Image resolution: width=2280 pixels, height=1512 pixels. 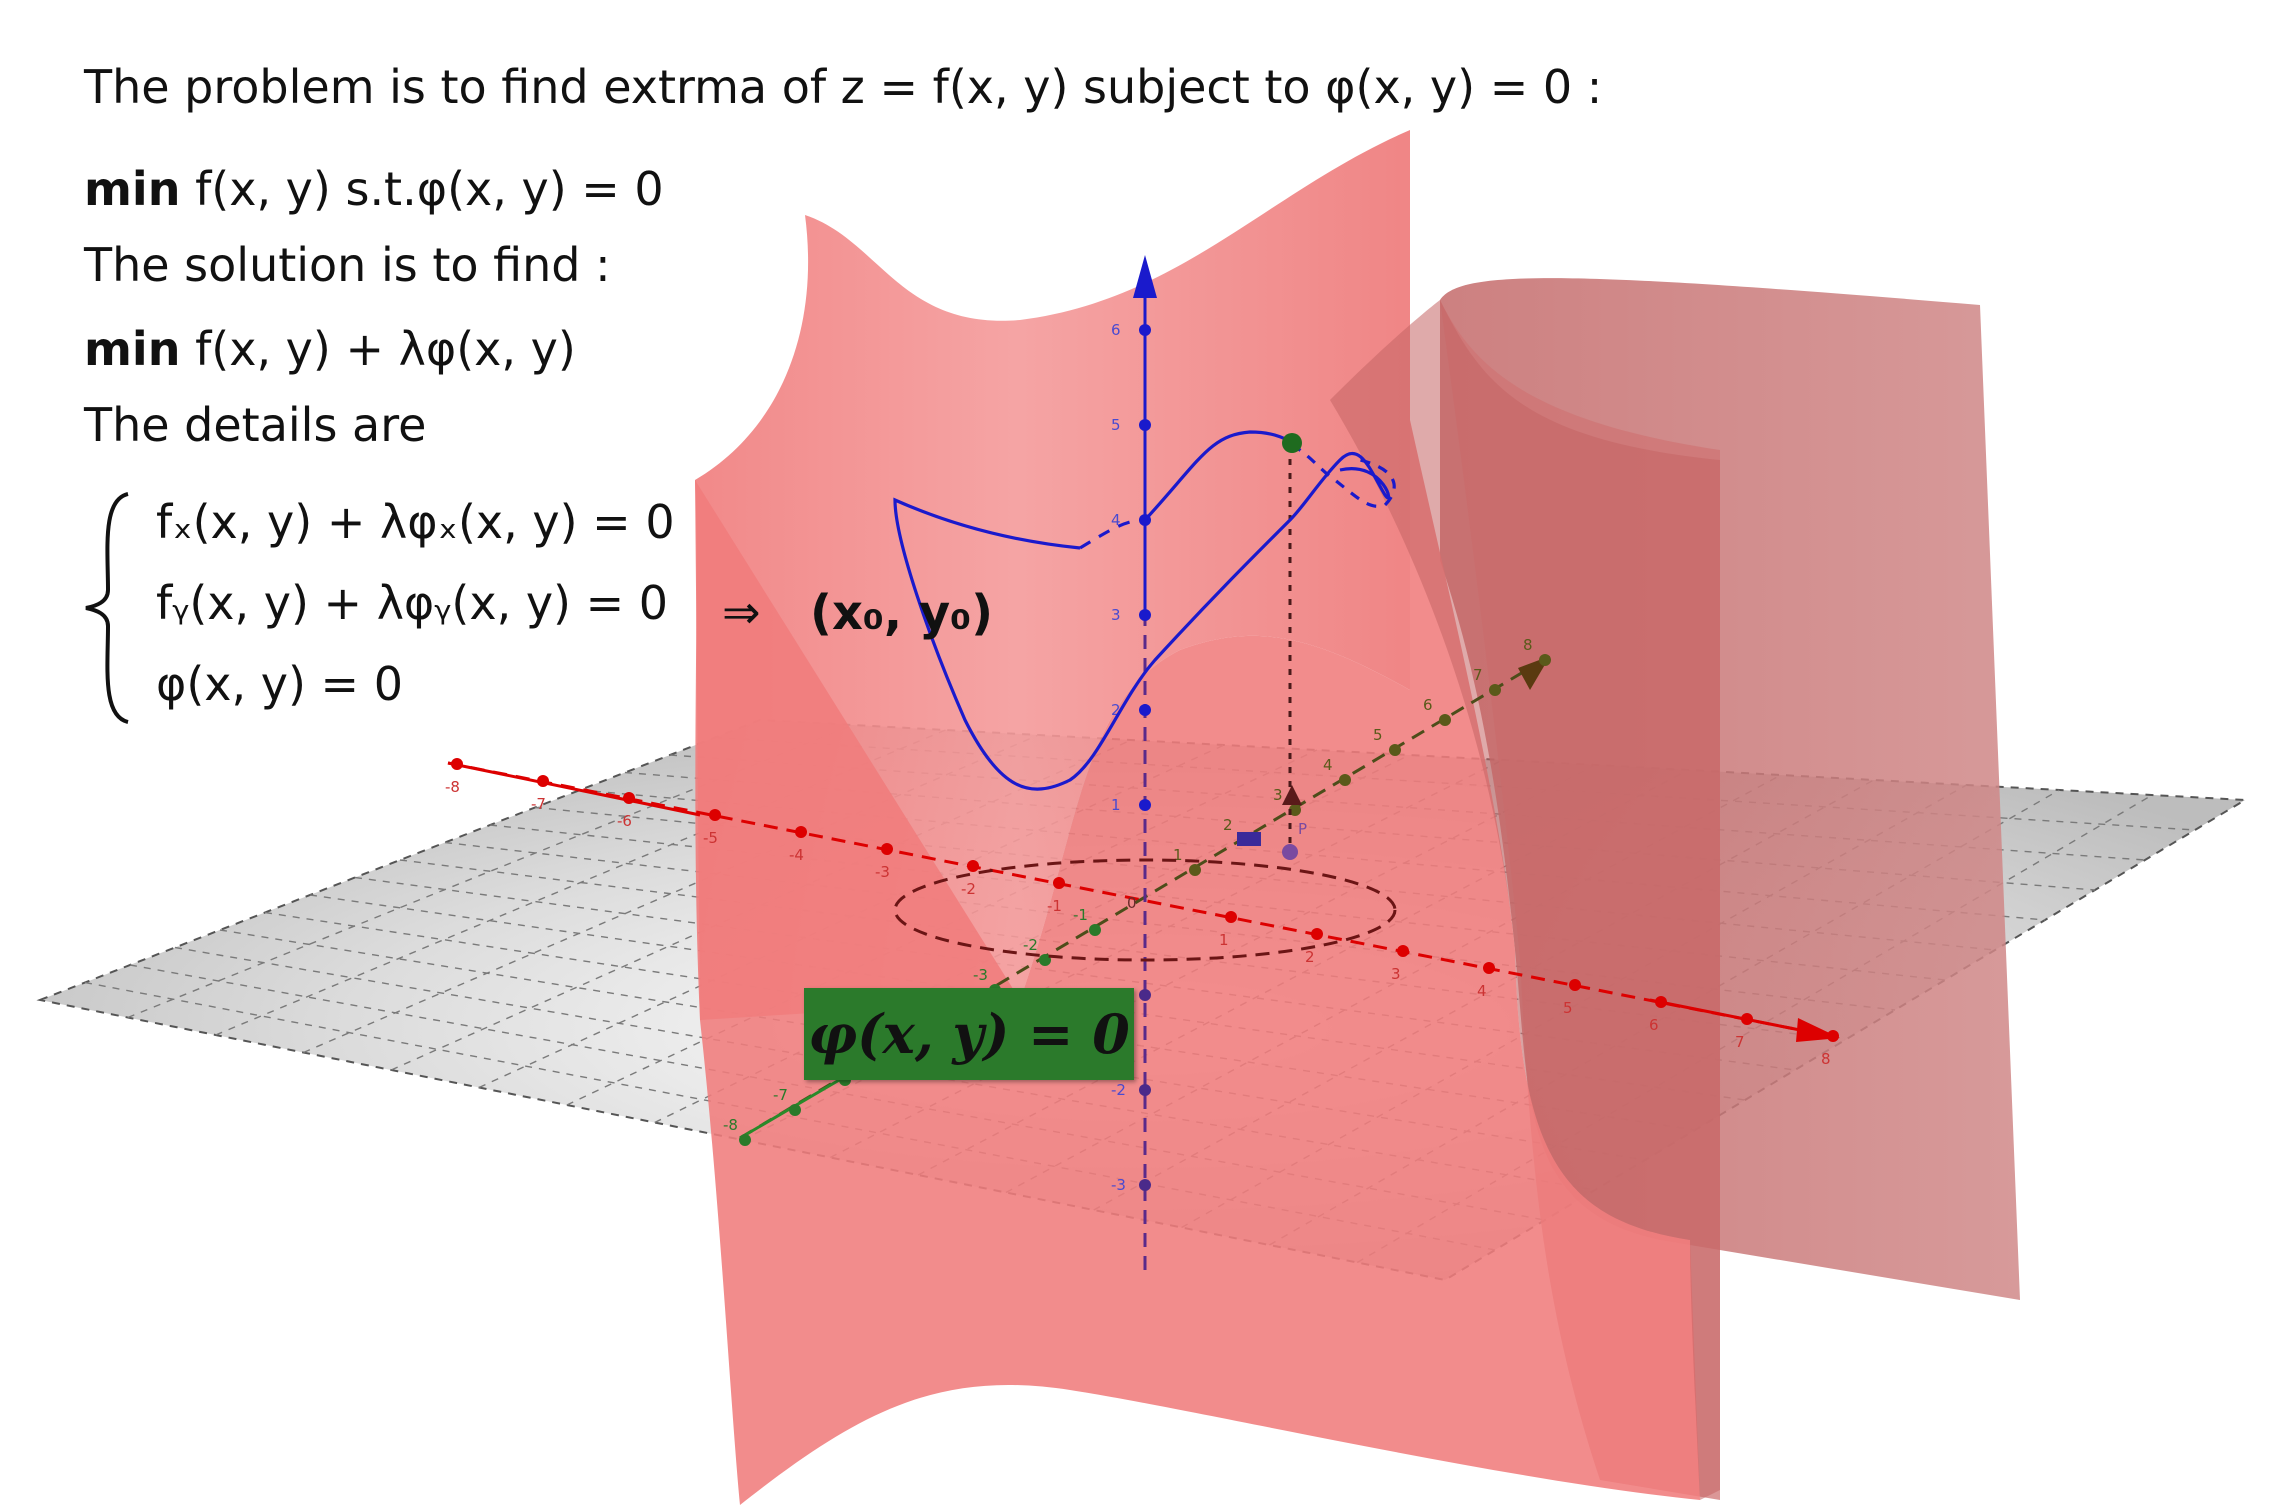 What do you see at coordinates (279, 684) in the screenshot?
I see `equation-constraint: φ(x, y) = 0` at bounding box center [279, 684].